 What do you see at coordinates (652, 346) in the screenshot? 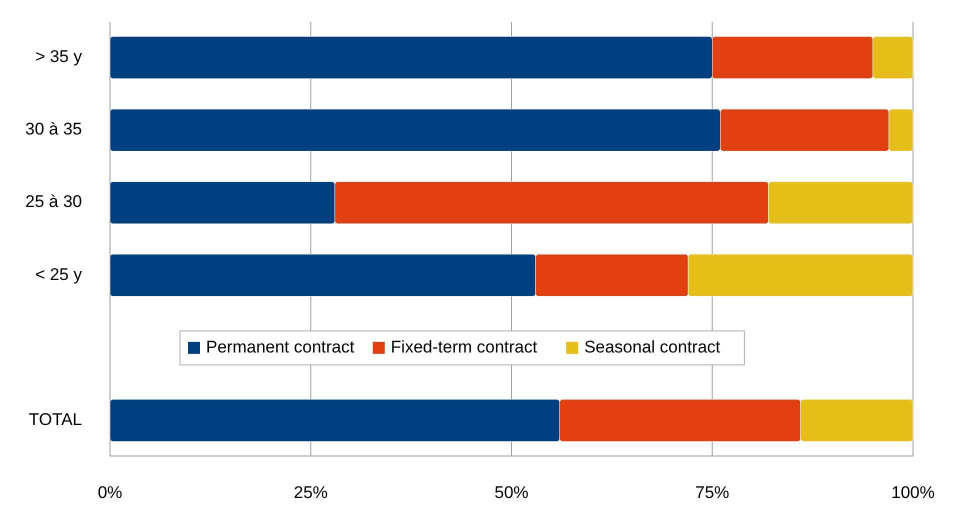
I see `legend-label: Seasonal contract` at bounding box center [652, 346].